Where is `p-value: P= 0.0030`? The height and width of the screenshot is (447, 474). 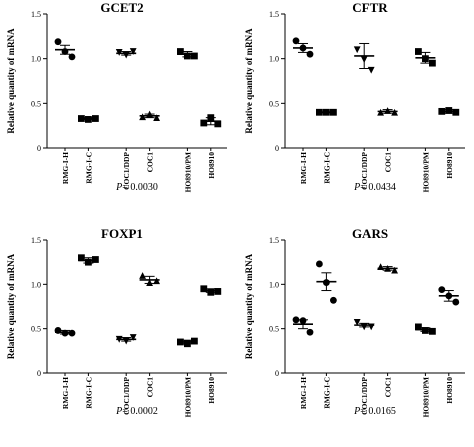 p-value: P= 0.0030 is located at coordinates (136, 187).